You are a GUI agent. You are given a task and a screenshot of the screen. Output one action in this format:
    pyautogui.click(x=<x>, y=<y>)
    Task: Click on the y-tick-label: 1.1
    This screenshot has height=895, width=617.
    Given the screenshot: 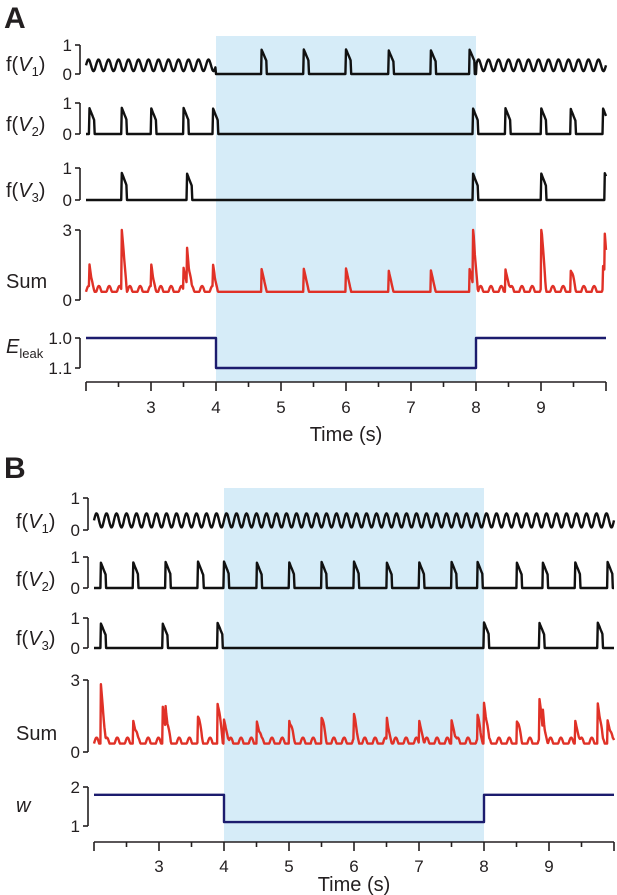 What is the action you would take?
    pyautogui.click(x=60, y=368)
    